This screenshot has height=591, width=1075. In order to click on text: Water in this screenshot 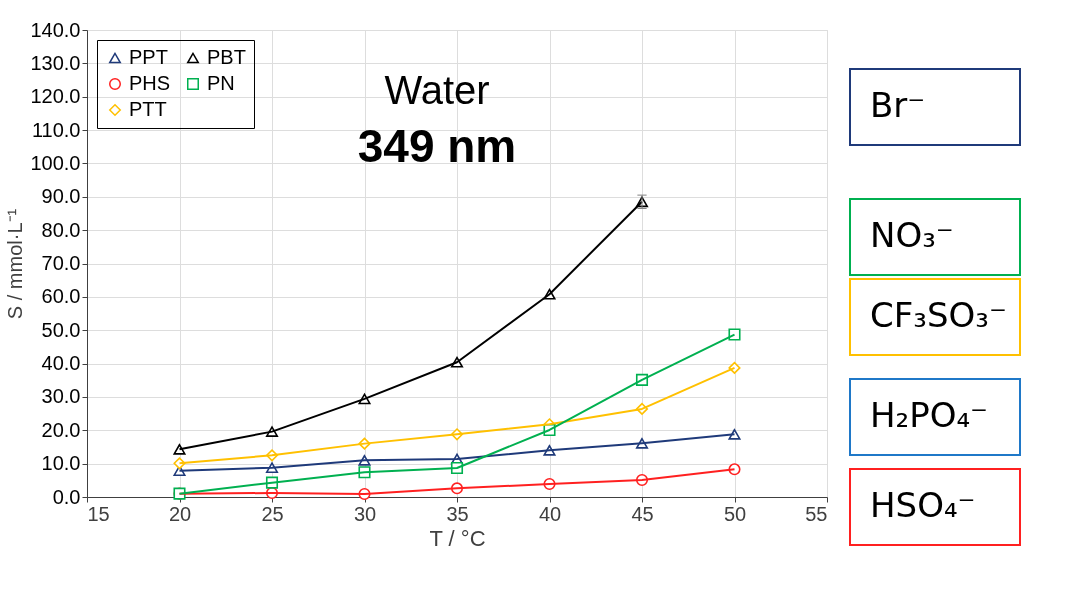, I will do `click(437, 90)`.